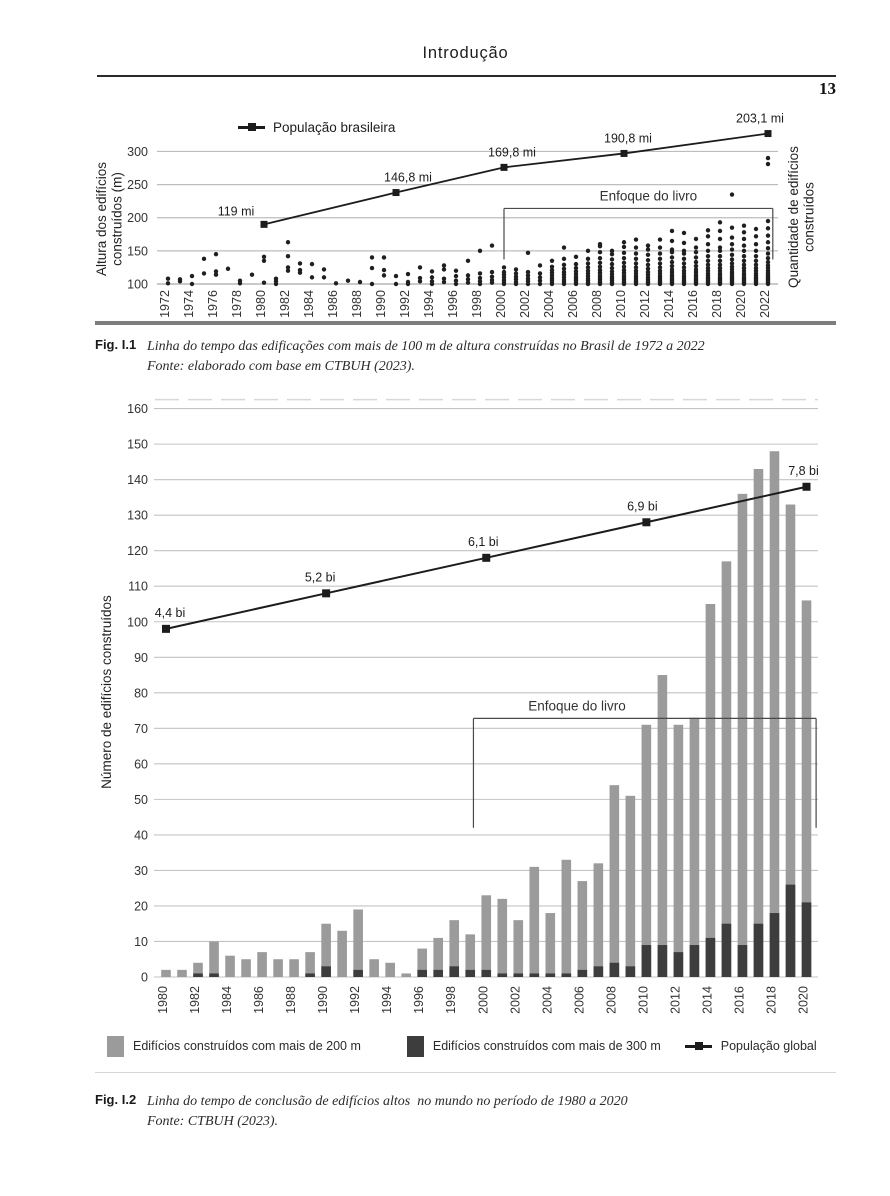 The width and height of the screenshot is (890, 1196). What do you see at coordinates (465, 53) in the screenshot?
I see `page-header-title: Introdução` at bounding box center [465, 53].